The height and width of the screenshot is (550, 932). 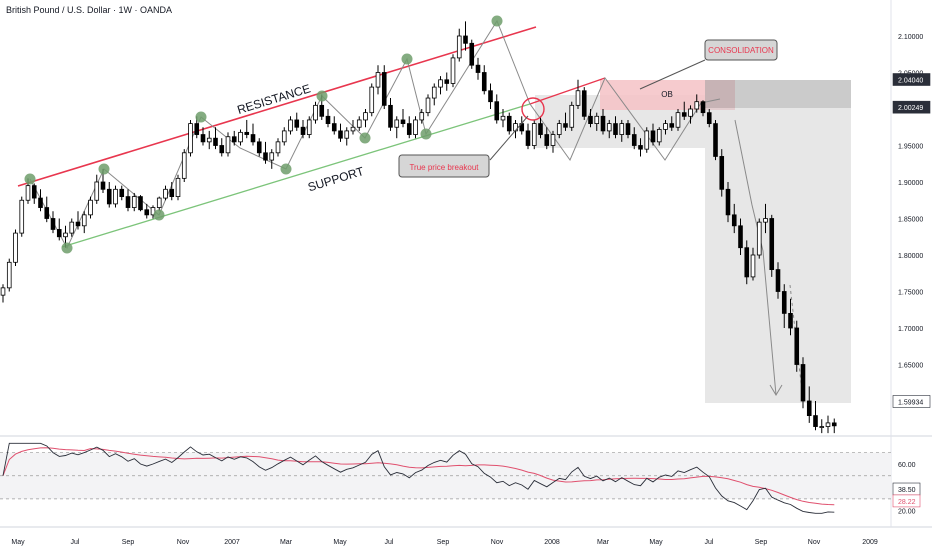 What do you see at coordinates (89, 10) in the screenshot?
I see `symbol-title: British Pound / U.S. Dollar · 1W · OANDA` at bounding box center [89, 10].